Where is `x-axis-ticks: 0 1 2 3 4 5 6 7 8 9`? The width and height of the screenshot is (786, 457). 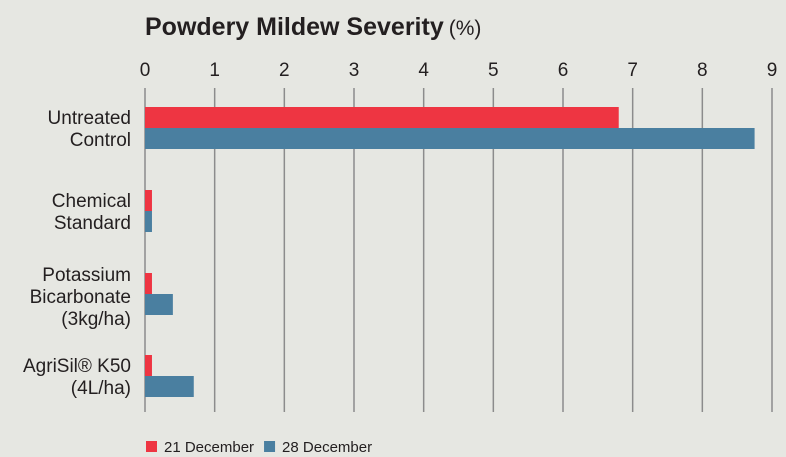
x-axis-ticks: 0 1 2 3 4 5 6 7 8 9 is located at coordinates (459, 70).